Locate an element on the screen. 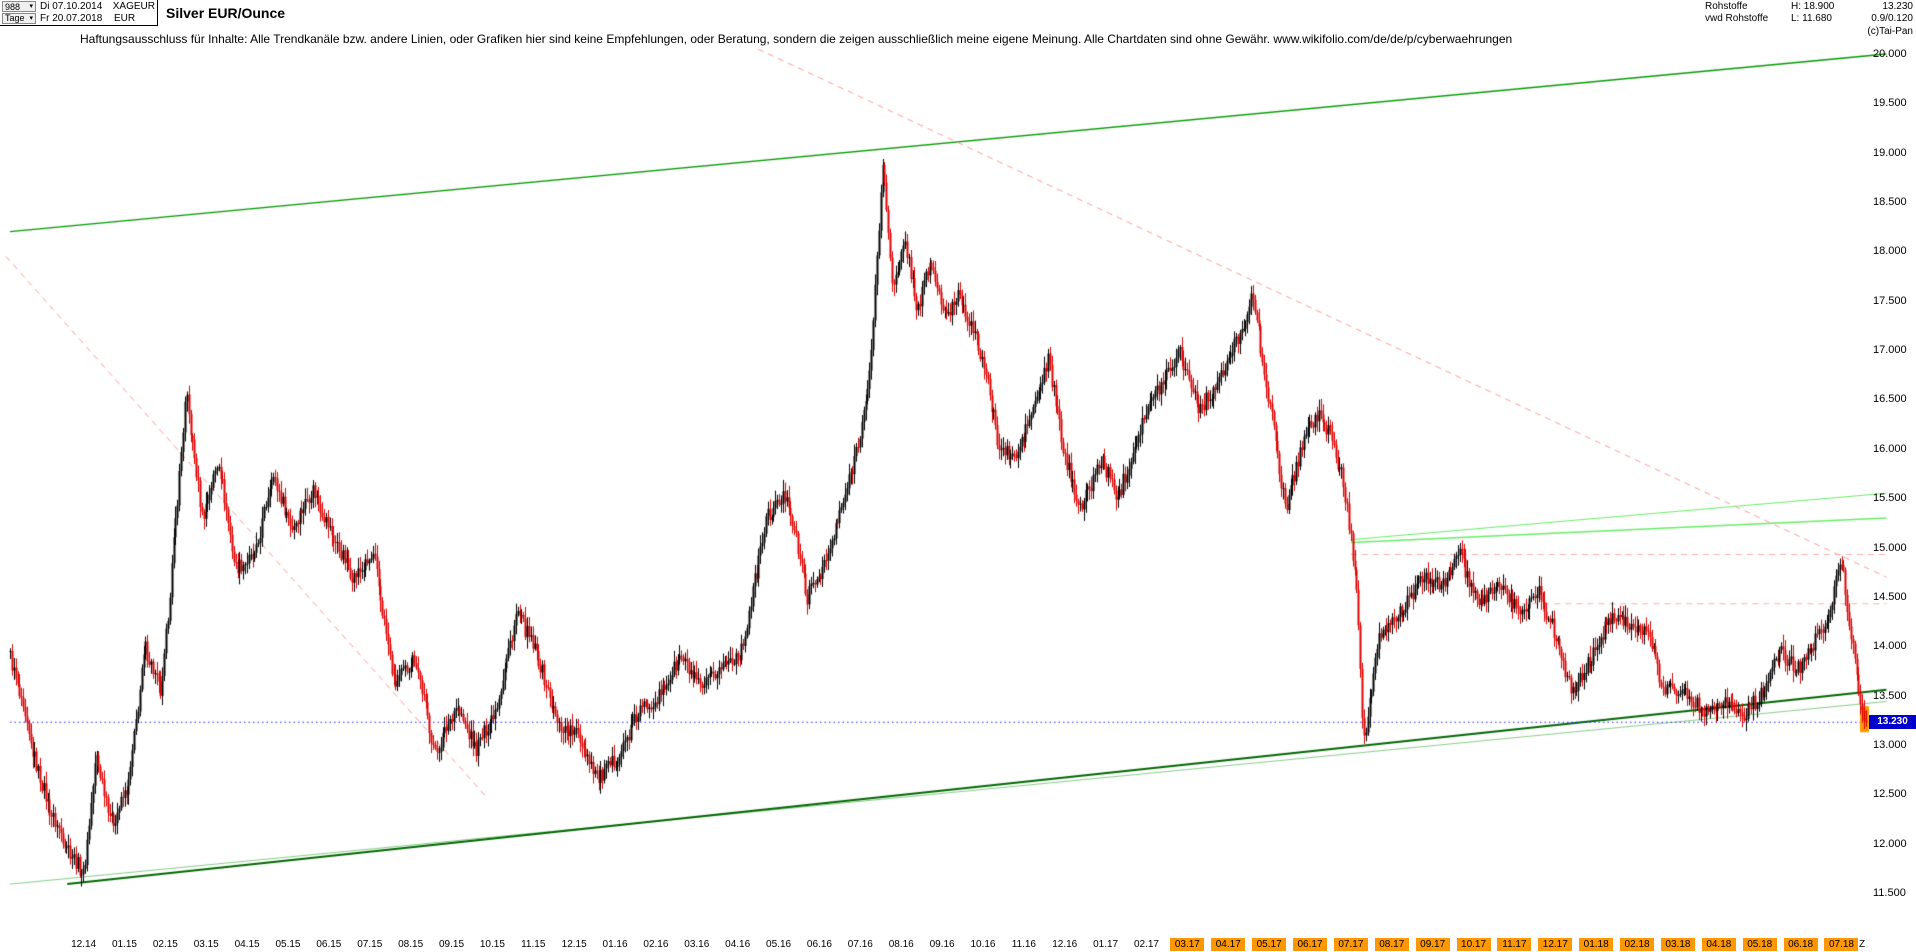 The height and width of the screenshot is (952, 1916). x-axis-label: 09.15 is located at coordinates (451, 944).